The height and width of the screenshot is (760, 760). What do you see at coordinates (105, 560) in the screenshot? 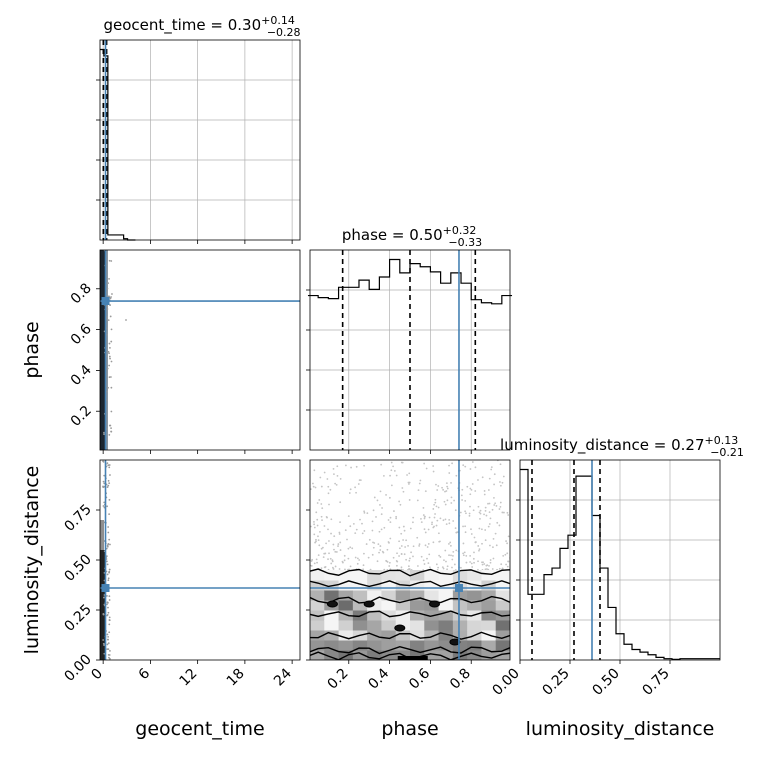
I see `panel-content` at bounding box center [105, 560].